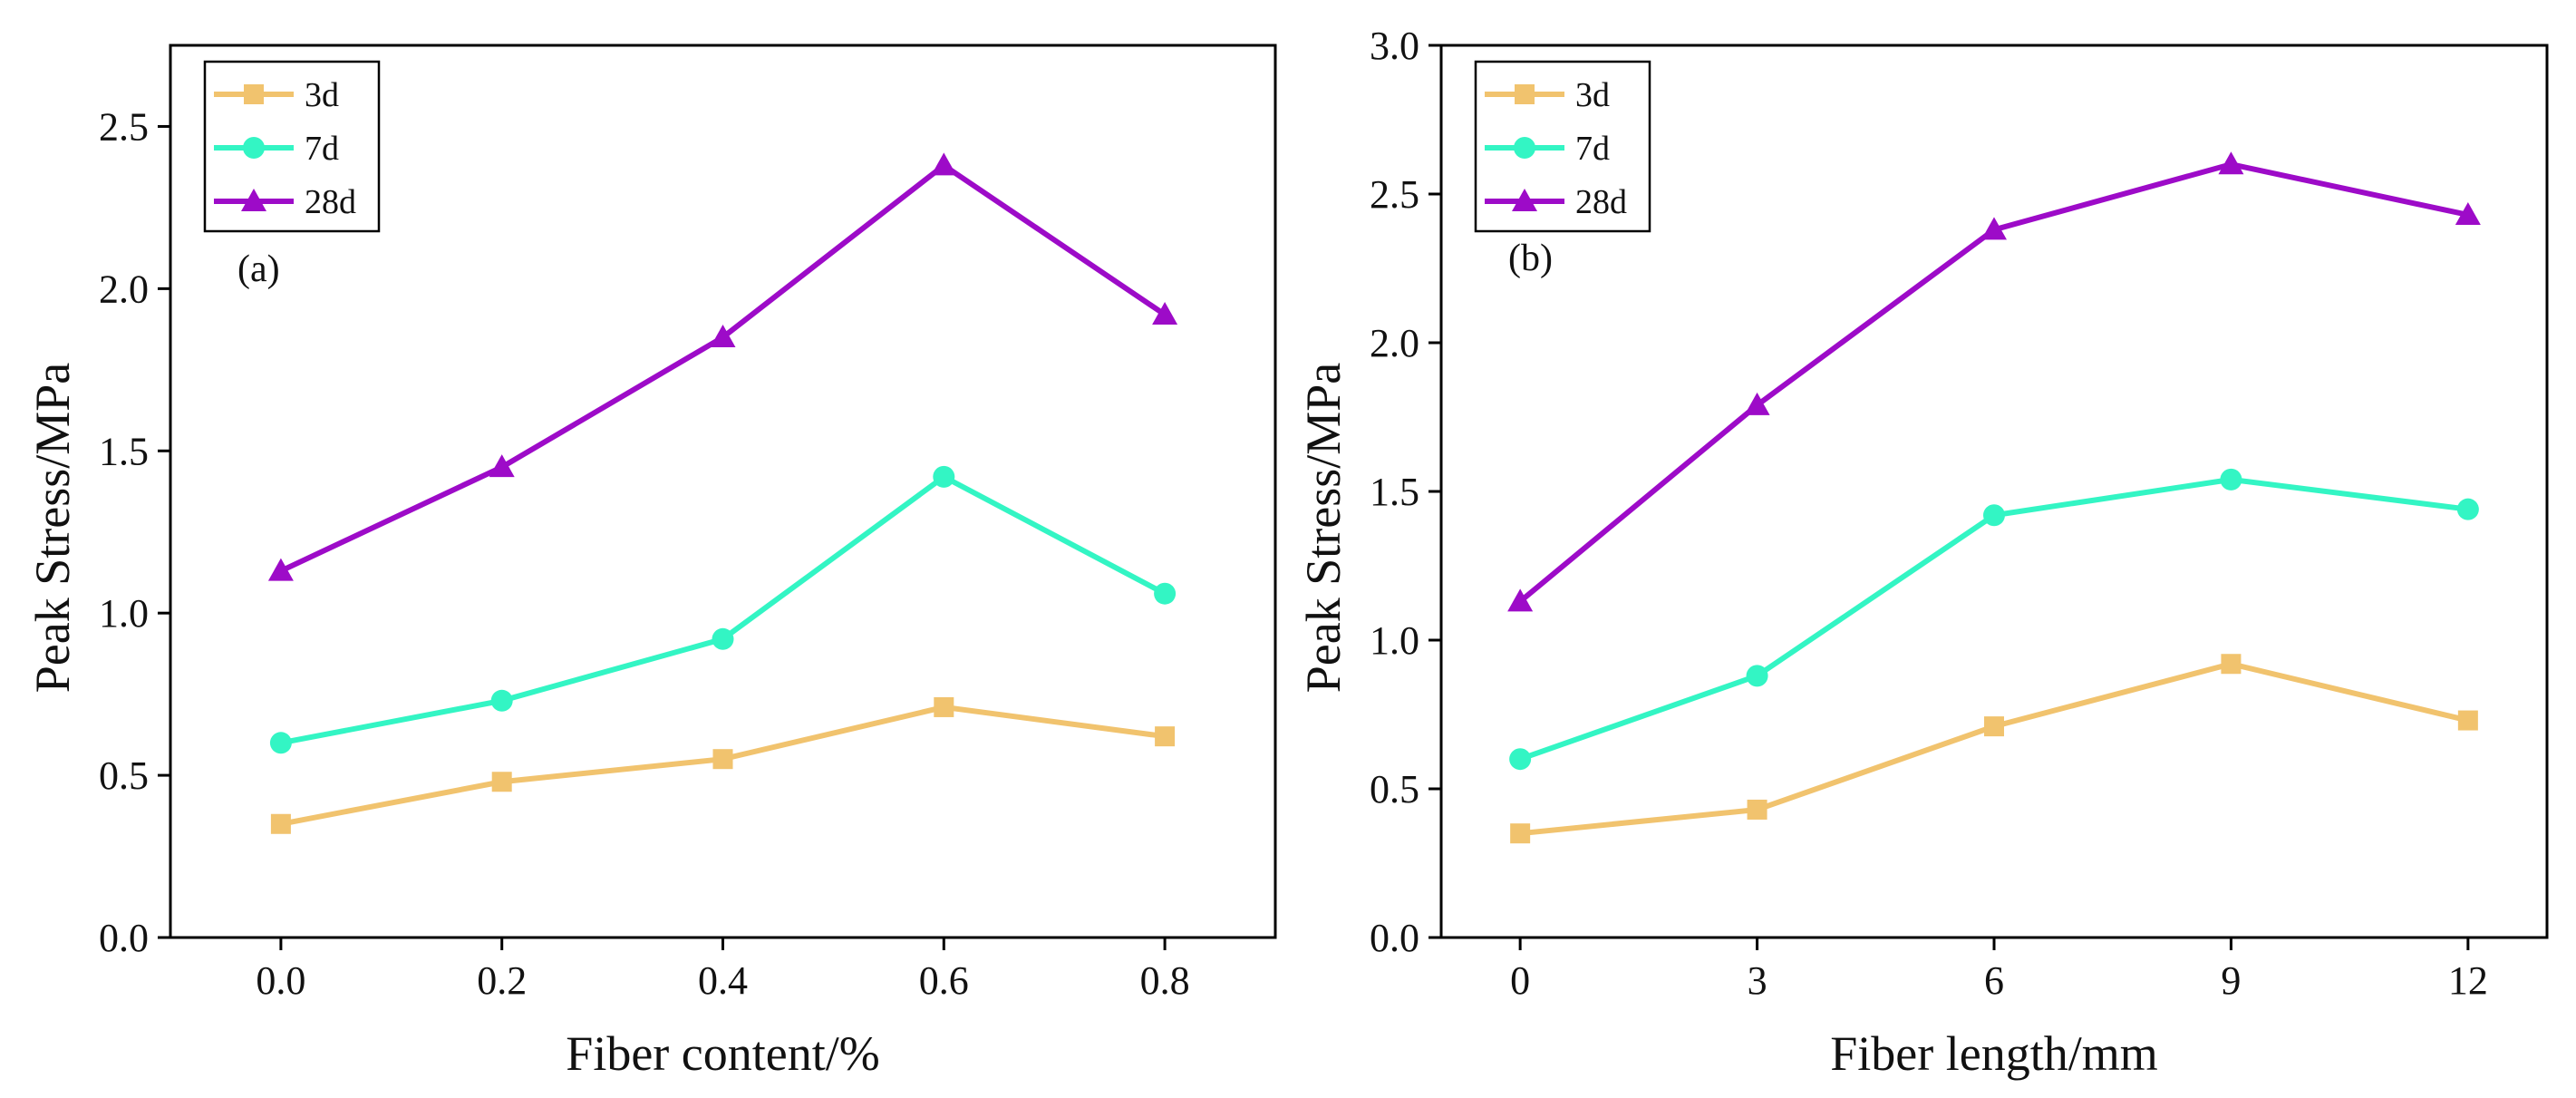 Image resolution: width=2576 pixels, height=1098 pixels. Describe the element at coordinates (502, 980) in the screenshot. I see `x-tick-label: 0.2` at that location.